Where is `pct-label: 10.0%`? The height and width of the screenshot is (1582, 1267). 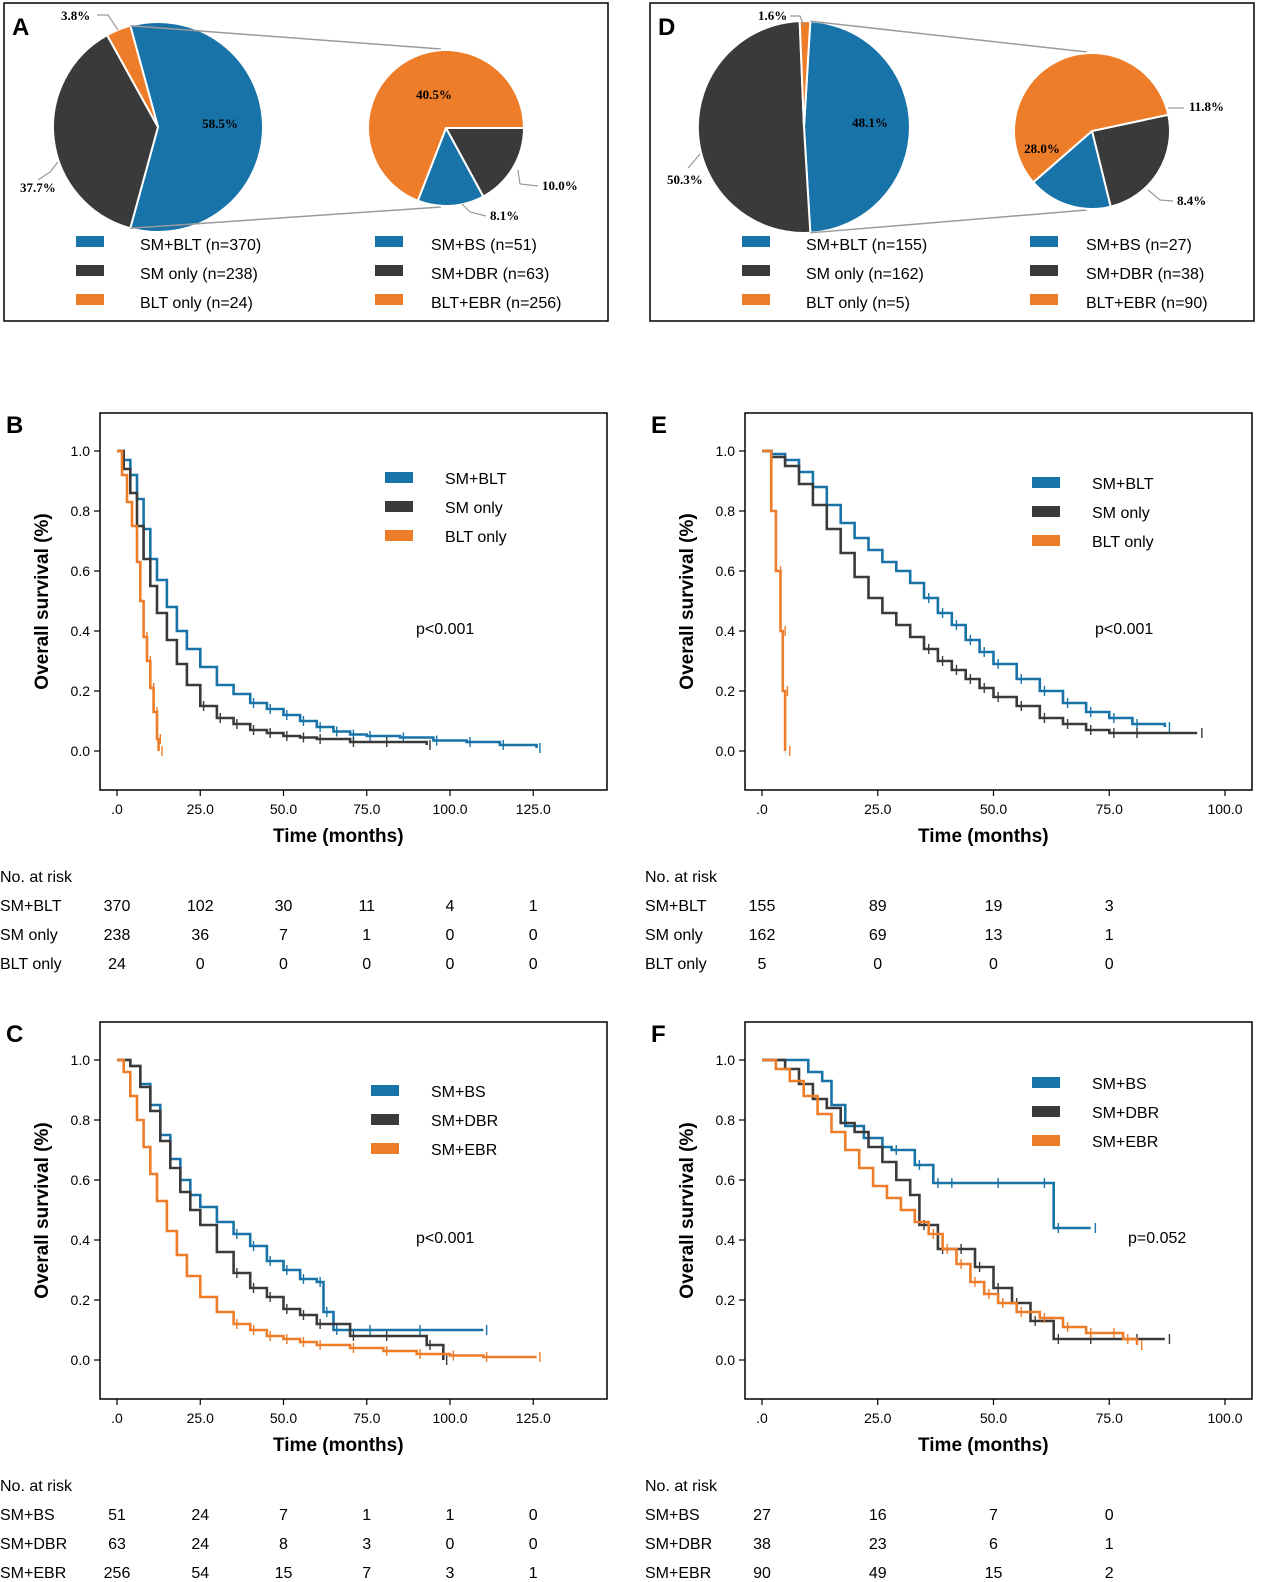
pct-label: 10.0% is located at coordinates (560, 185).